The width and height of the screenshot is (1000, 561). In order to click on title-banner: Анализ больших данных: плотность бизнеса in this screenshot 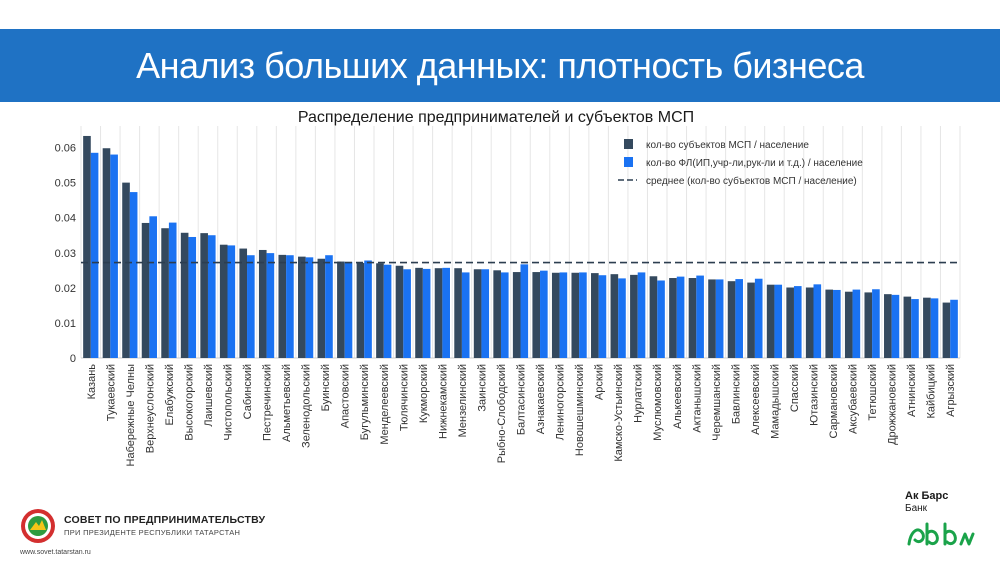, I will do `click(500, 65)`.